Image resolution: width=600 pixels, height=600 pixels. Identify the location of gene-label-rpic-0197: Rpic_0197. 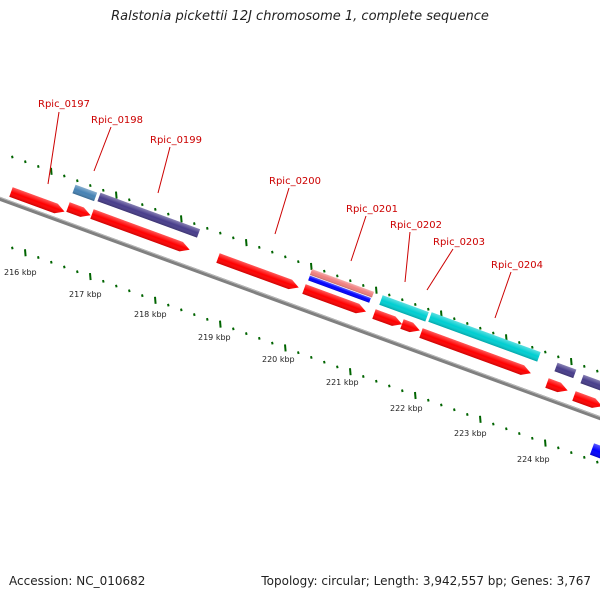
(64, 104).